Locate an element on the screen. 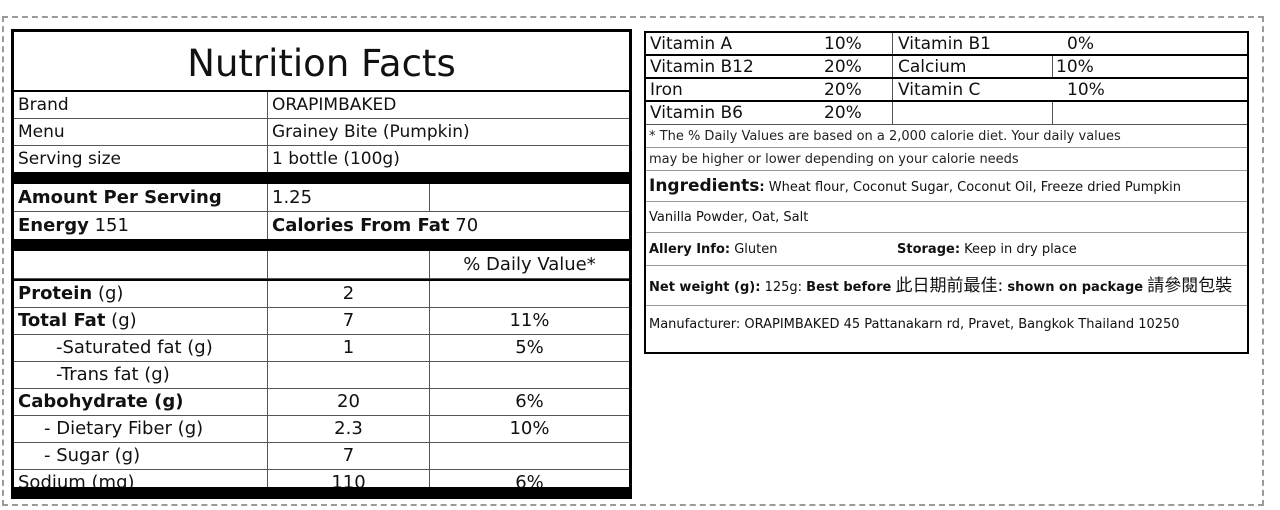 This screenshot has width=1280, height=510. nutrition-title: Nutrition Facts is located at coordinates (321, 62).